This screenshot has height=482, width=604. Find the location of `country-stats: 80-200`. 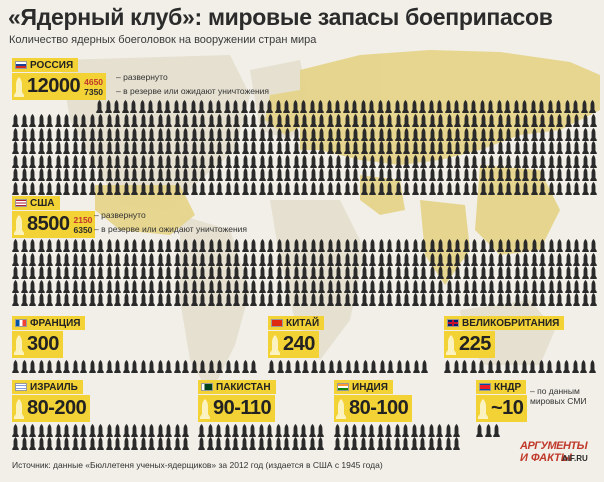

country-stats: 80-200 is located at coordinates (51, 408).